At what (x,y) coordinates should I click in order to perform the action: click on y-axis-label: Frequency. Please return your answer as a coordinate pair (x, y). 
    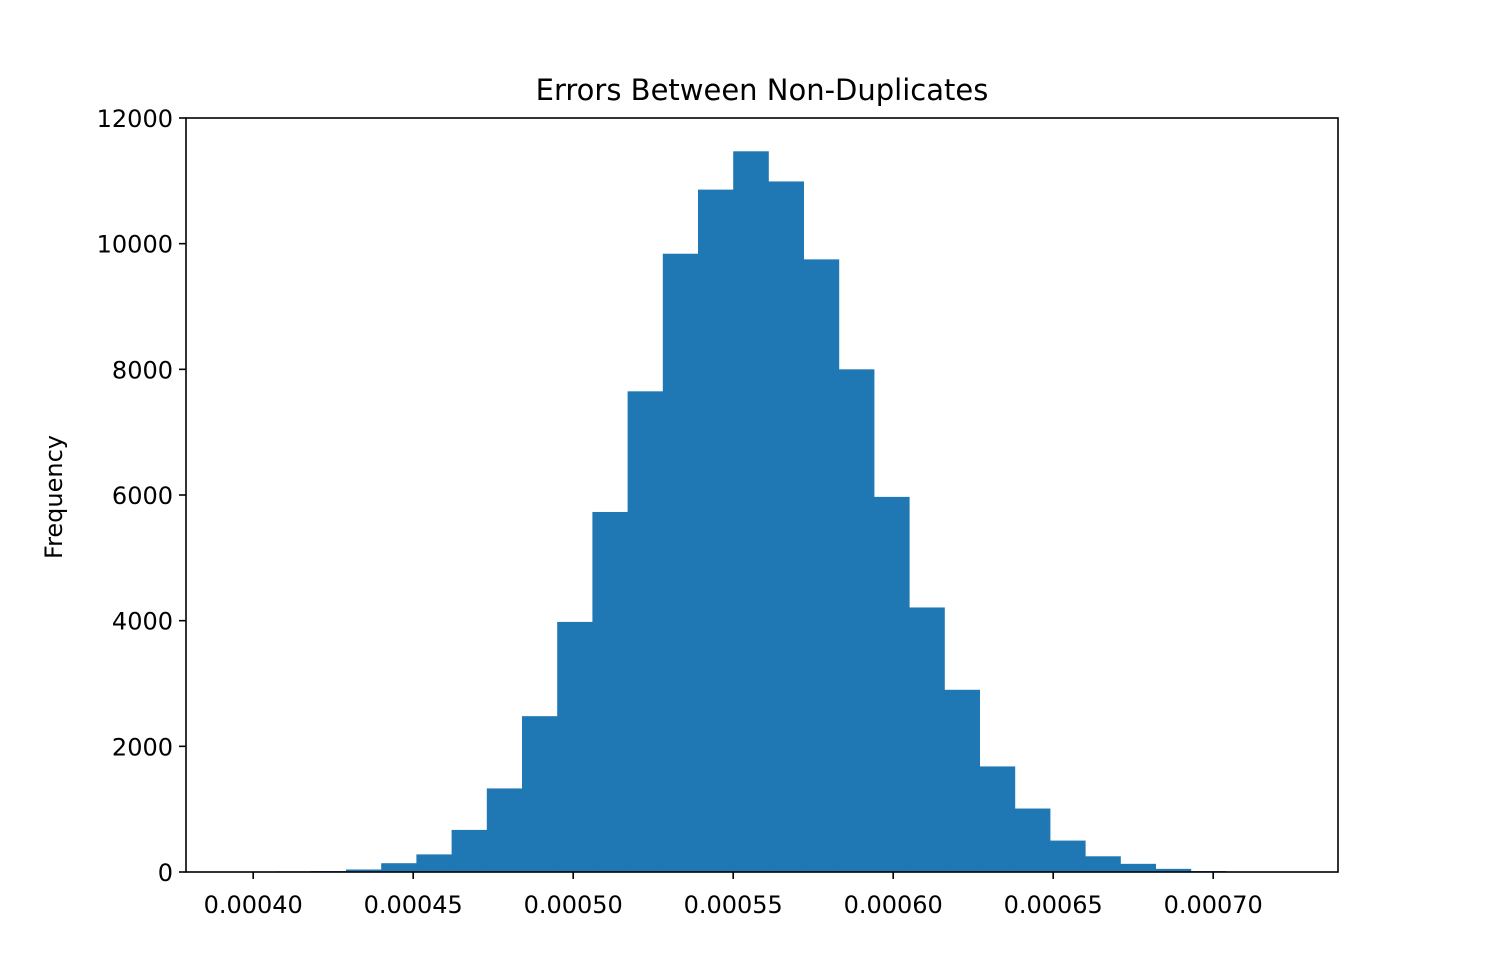
    Looking at the image, I should click on (54, 497).